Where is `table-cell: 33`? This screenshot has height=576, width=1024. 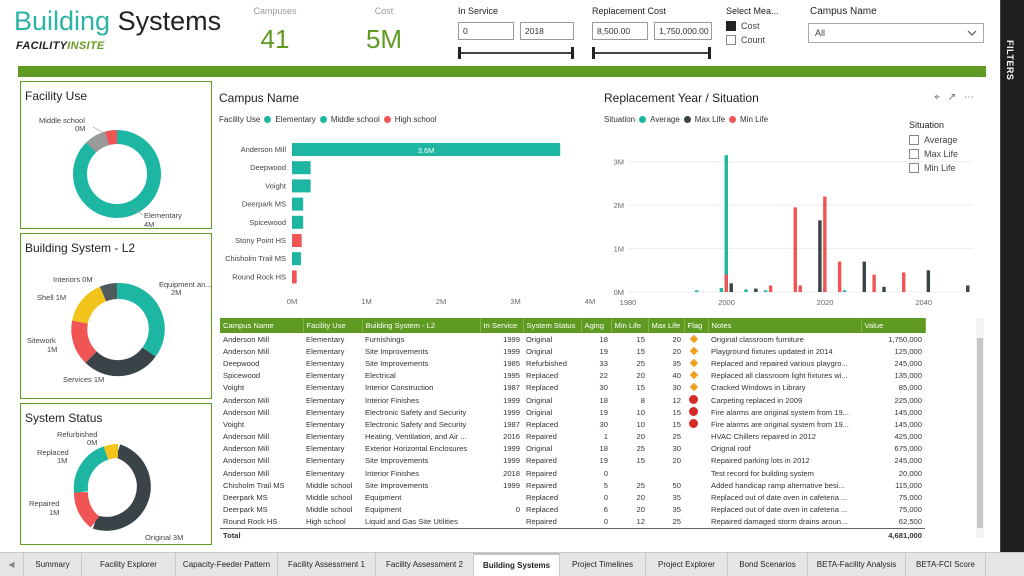
table-cell: 33 is located at coordinates (603, 363).